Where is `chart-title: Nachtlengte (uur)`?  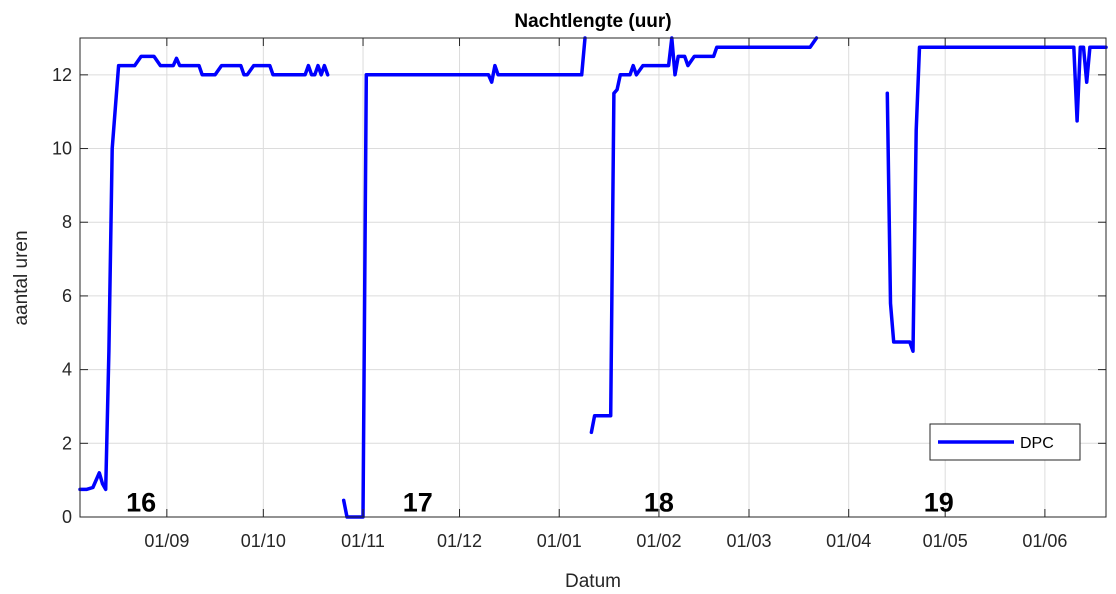 chart-title: Nachtlengte (uur) is located at coordinates (592, 21).